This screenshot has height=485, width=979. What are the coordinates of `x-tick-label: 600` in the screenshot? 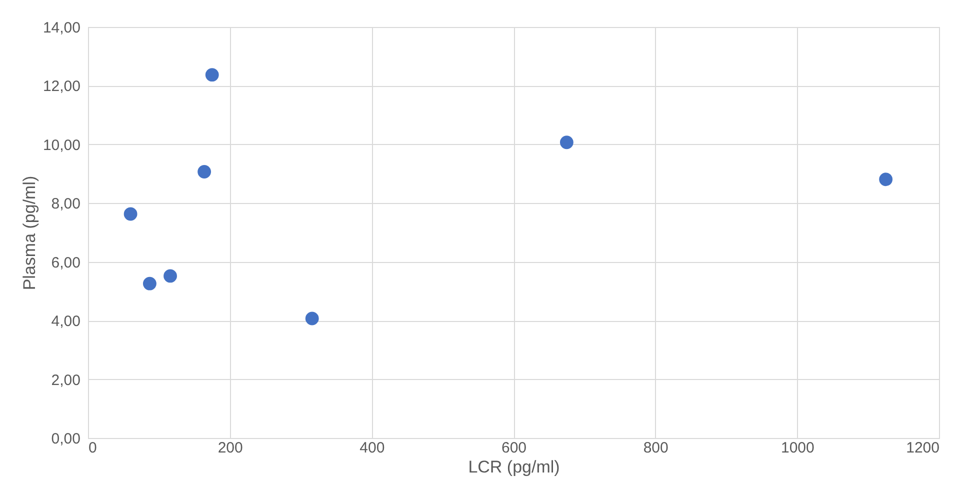 It's located at (514, 448).